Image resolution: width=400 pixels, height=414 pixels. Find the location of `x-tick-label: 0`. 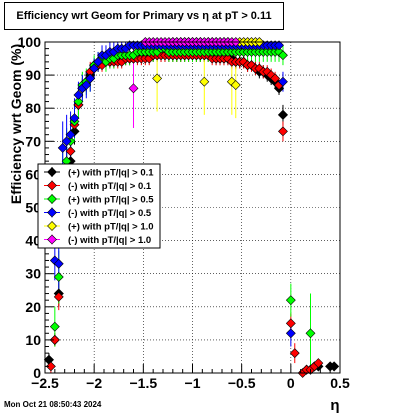

x-tick-label: 0 is located at coordinates (291, 383).